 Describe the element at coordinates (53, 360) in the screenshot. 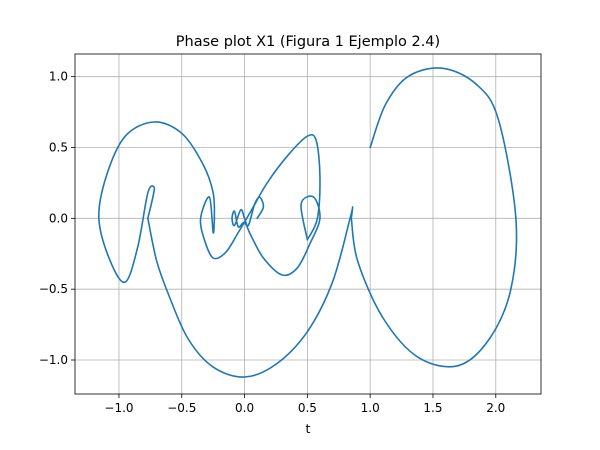

I see `y-tick-label: −1.0` at that location.